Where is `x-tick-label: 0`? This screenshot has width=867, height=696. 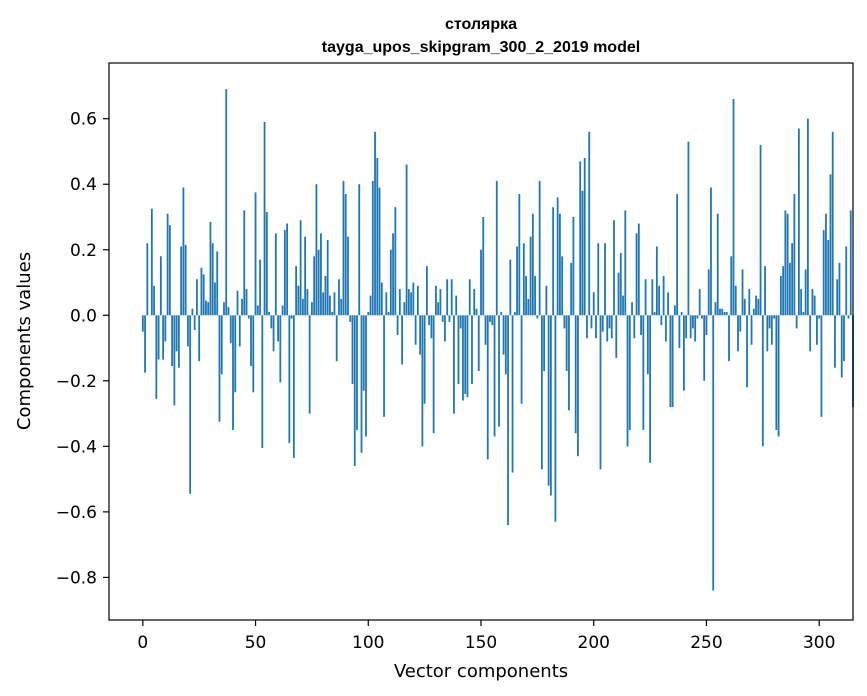 x-tick-label: 0 is located at coordinates (142, 643).